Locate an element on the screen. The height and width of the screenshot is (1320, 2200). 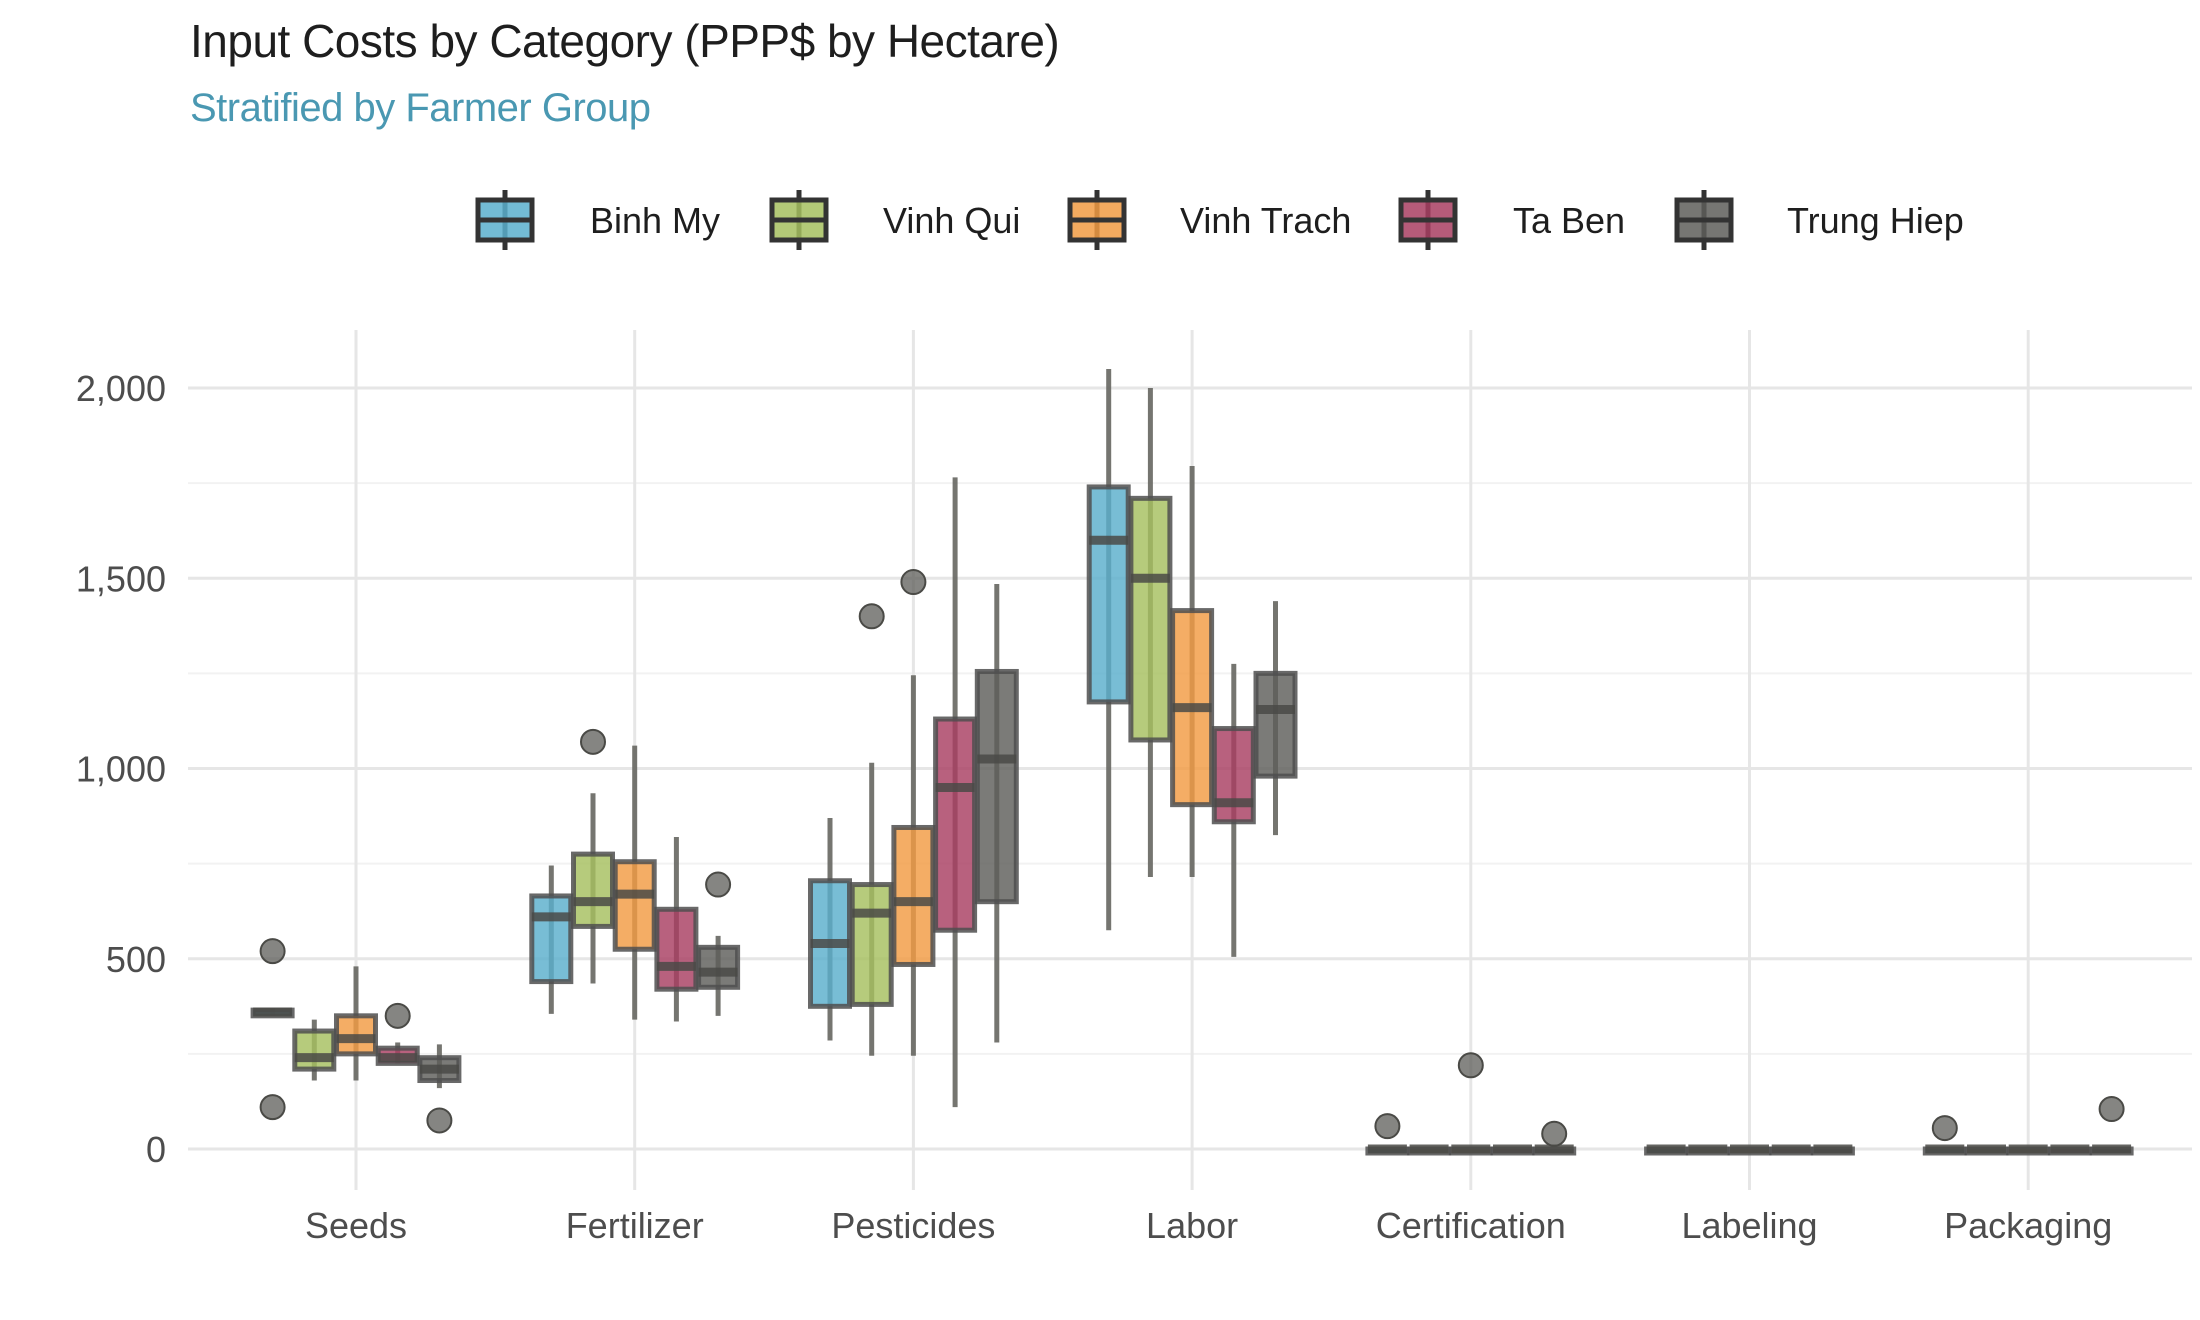
legend-label: Ta Ben is located at coordinates (1569, 220).